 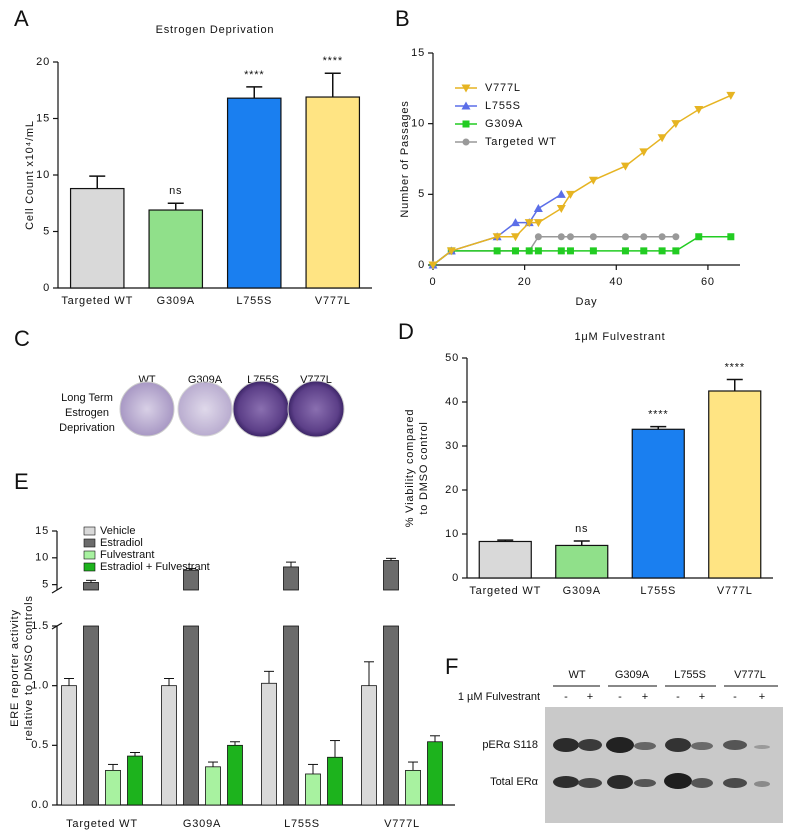 What do you see at coordinates (582, 180) in the screenshot?
I see `series-line` at bounding box center [582, 180].